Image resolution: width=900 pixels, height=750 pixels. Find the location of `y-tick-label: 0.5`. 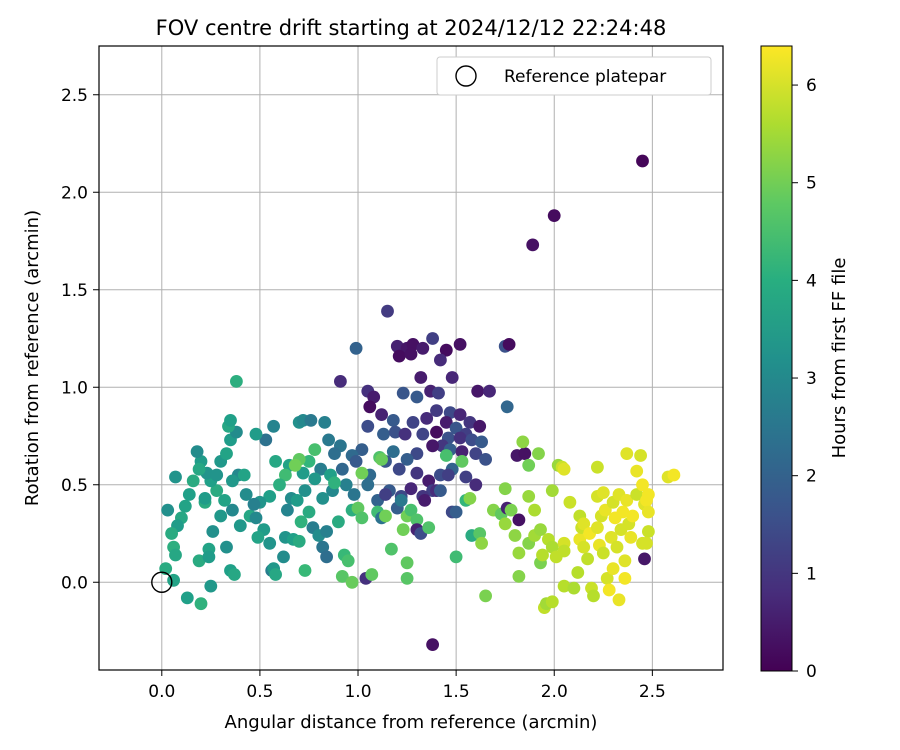

y-tick-label: 0.5 is located at coordinates (74, 486).